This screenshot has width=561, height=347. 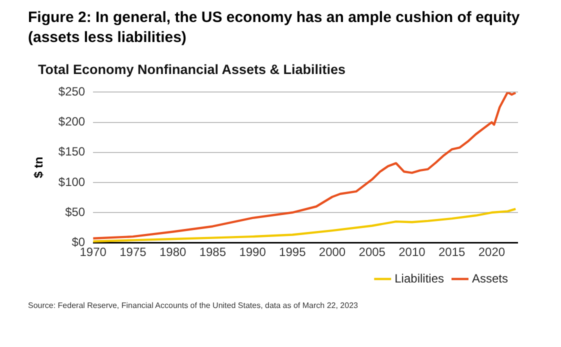 I want to click on y-tick-label: $100, so click(x=72, y=181).